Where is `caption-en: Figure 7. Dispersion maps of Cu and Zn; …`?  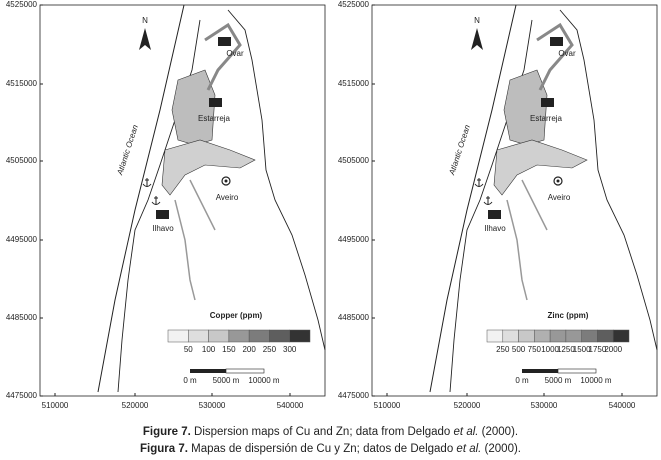 caption-en: Figure 7. Dispersion maps of Cu and Zn; … is located at coordinates (330, 432).